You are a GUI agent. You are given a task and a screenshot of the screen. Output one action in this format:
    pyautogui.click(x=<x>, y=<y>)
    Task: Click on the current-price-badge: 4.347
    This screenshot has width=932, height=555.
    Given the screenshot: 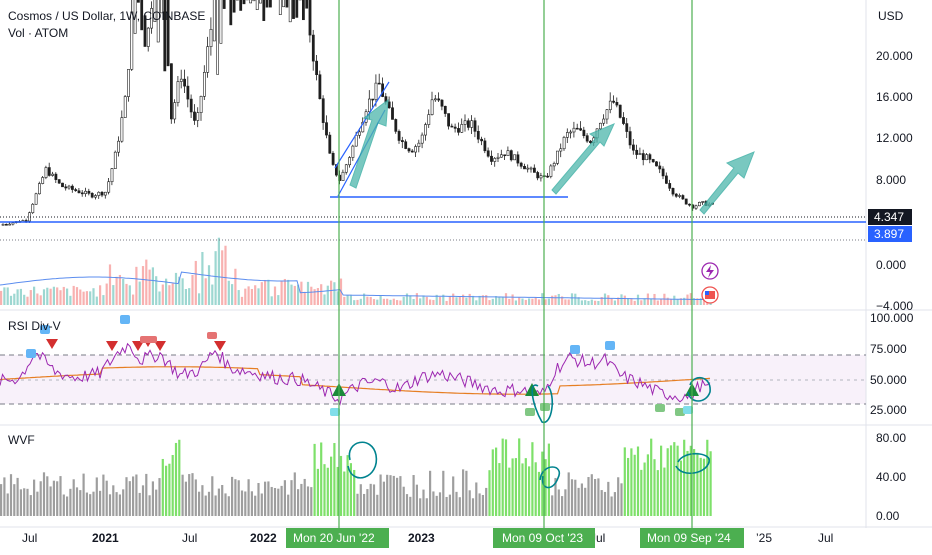 What is the action you would take?
    pyautogui.click(x=890, y=217)
    